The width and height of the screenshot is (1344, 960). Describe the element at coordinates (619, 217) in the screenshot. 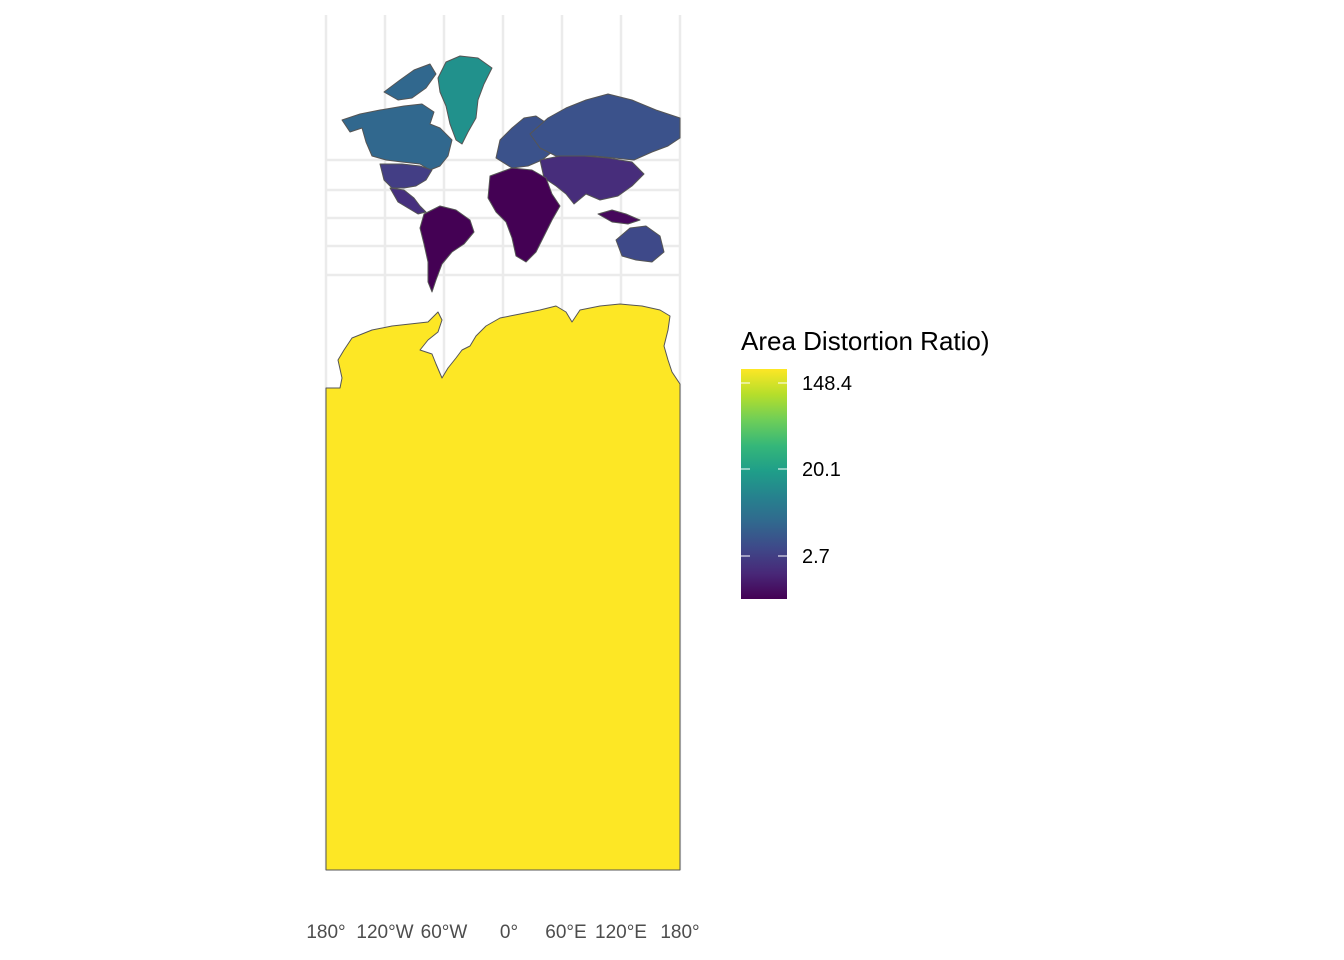

I see `region-indonesia` at that location.